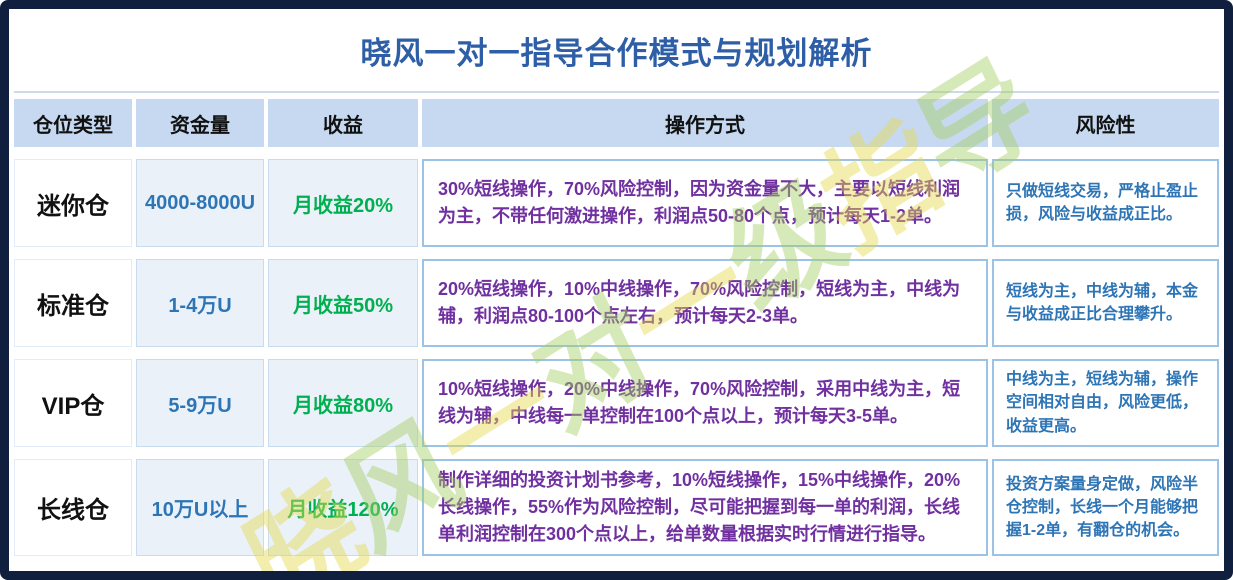 The image size is (1233, 580). Describe the element at coordinates (200, 123) in the screenshot. I see `column-header-capital: 资金量` at that location.